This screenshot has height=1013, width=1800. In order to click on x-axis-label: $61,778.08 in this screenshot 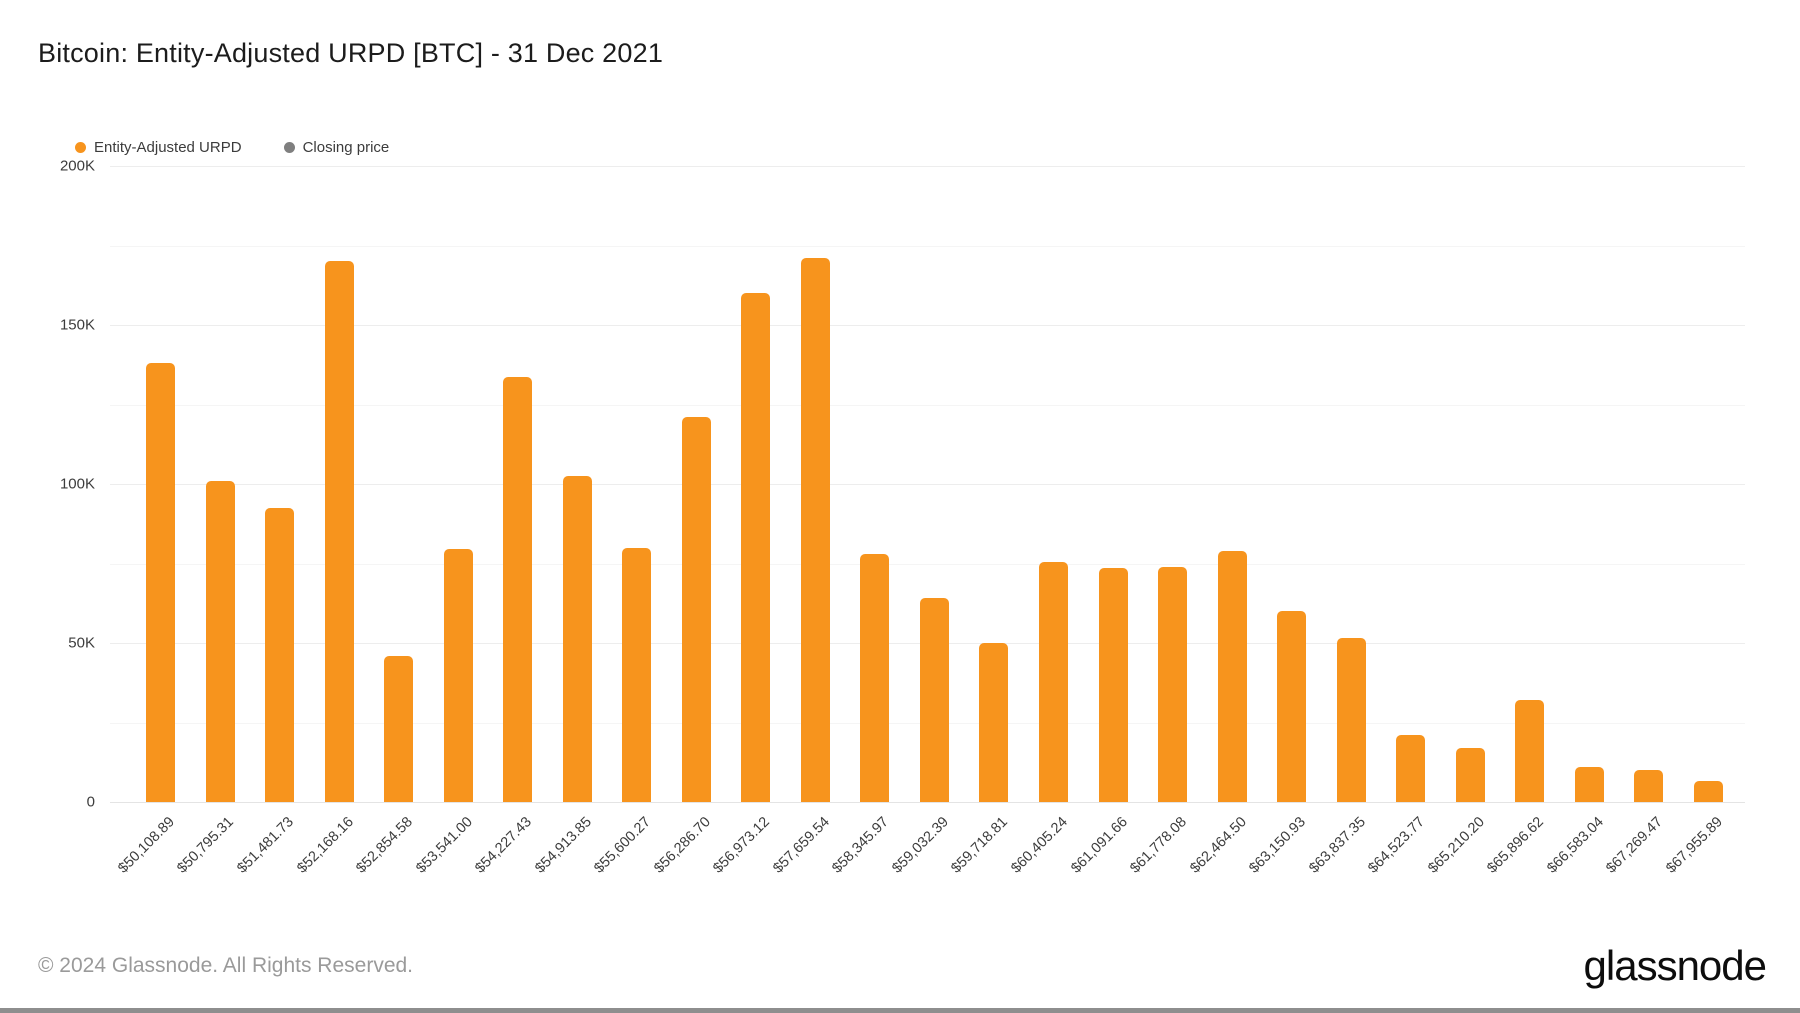, I will do `click(1158, 845)`.